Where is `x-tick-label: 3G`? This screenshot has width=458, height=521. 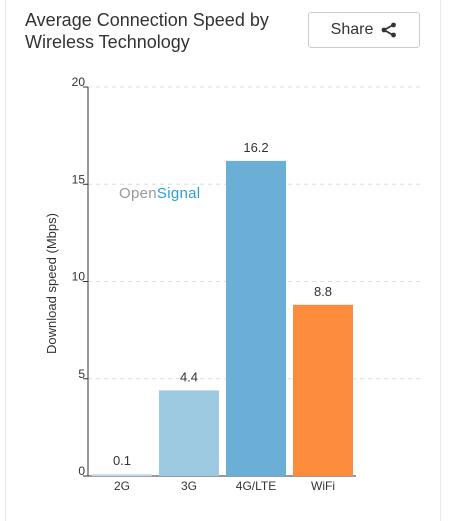
x-tick-label: 3G is located at coordinates (189, 486).